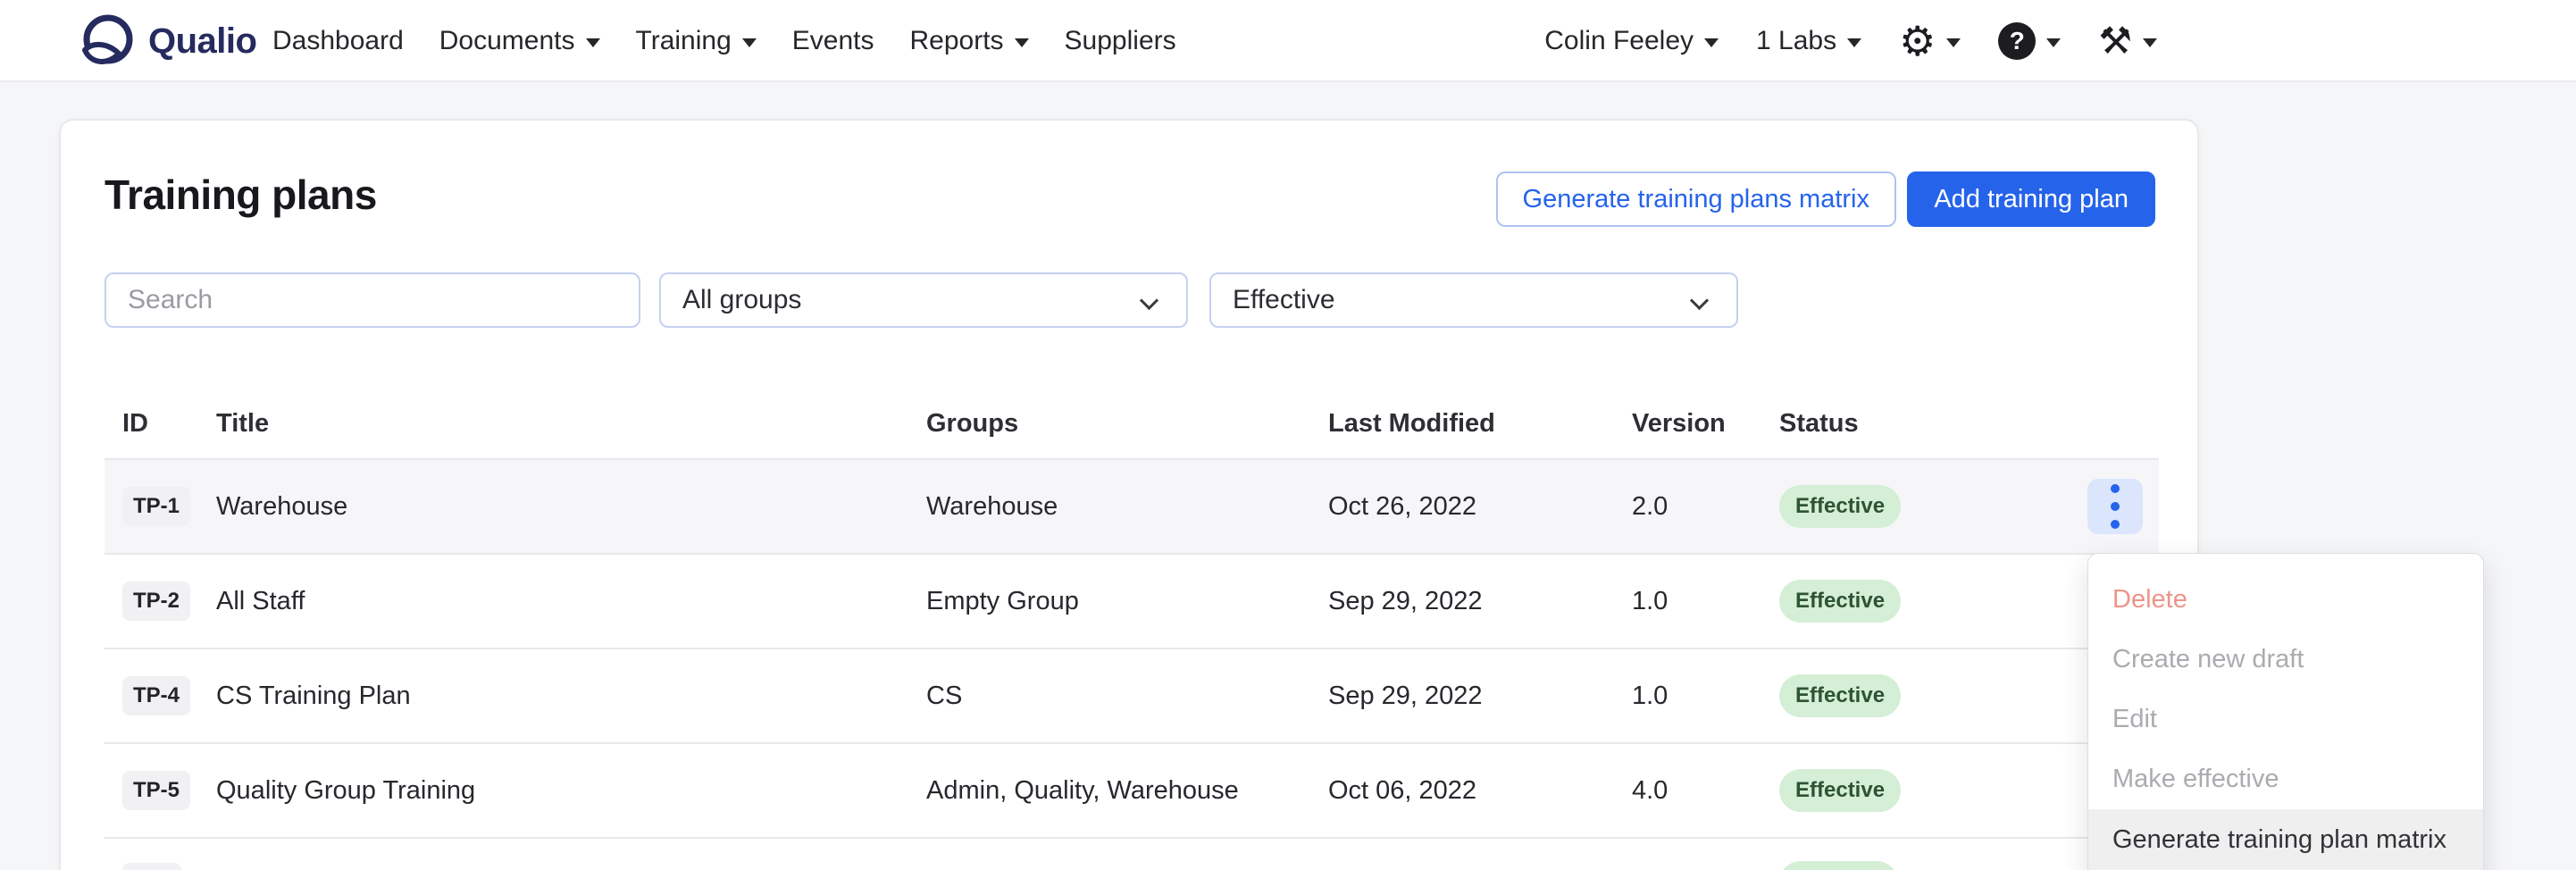 The width and height of the screenshot is (2576, 870). What do you see at coordinates (282, 506) in the screenshot?
I see `row-title: Warehouse` at bounding box center [282, 506].